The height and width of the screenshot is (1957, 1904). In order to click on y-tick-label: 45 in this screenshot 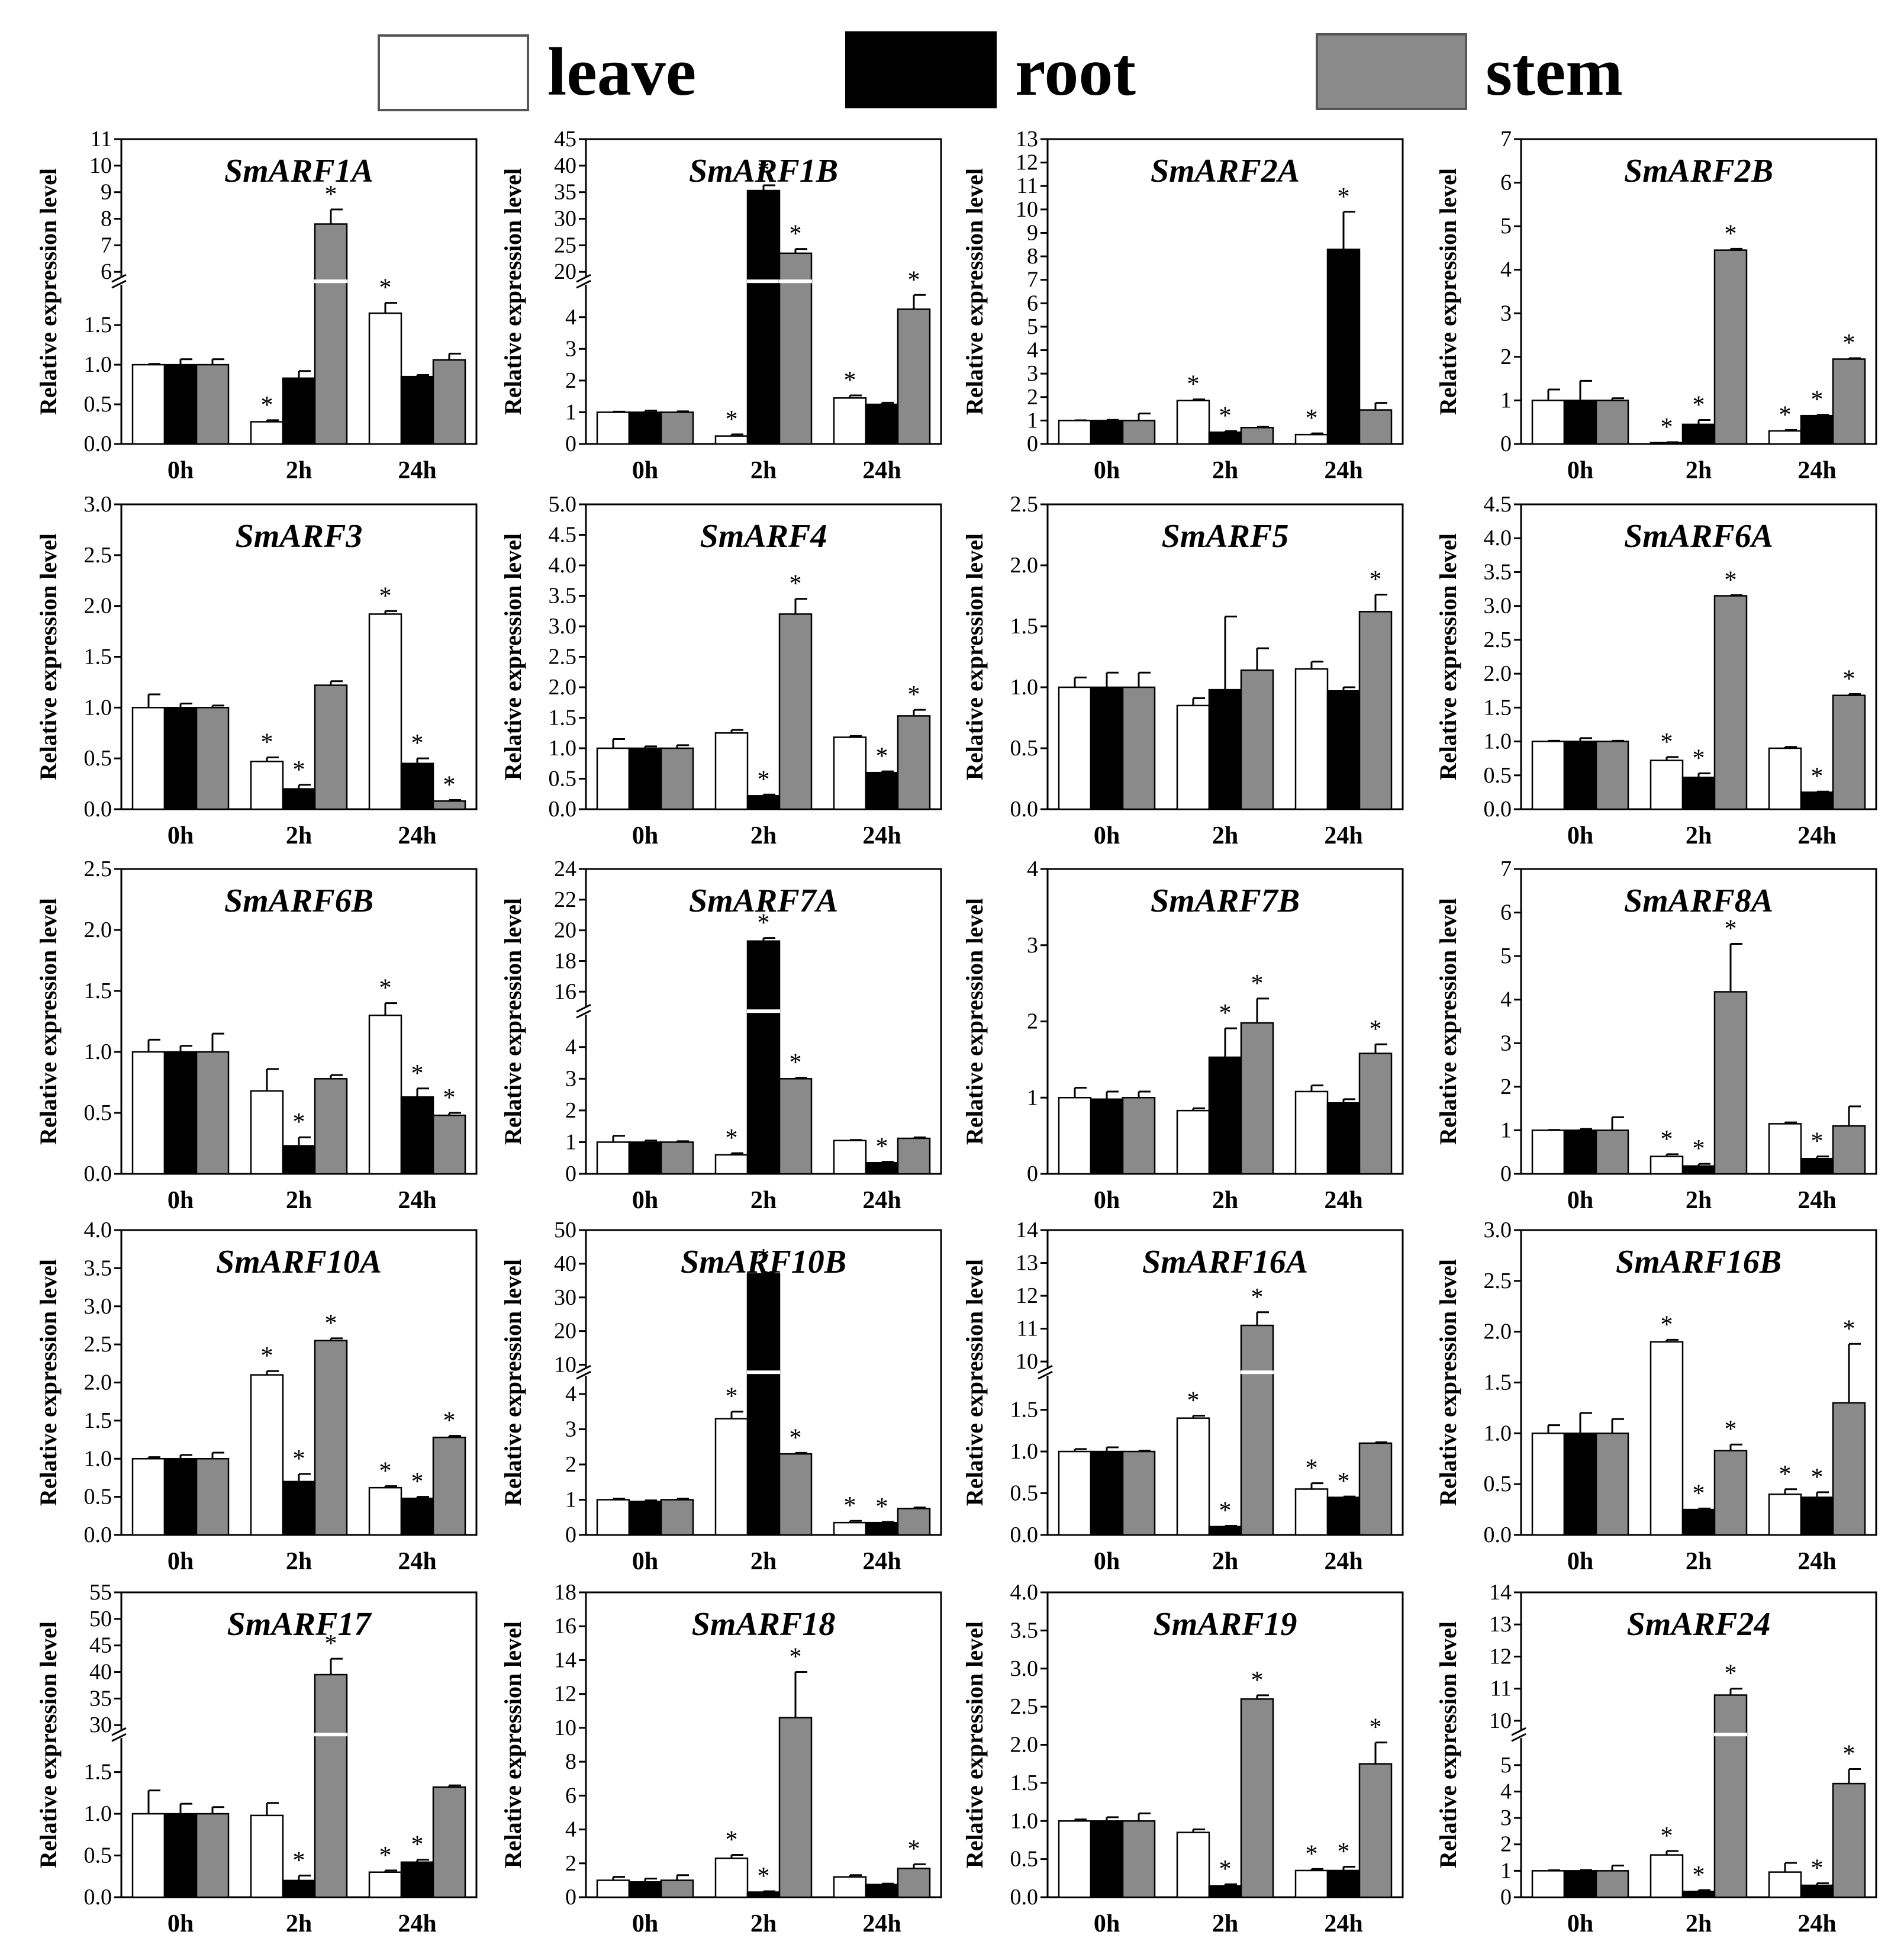, I will do `click(565, 139)`.